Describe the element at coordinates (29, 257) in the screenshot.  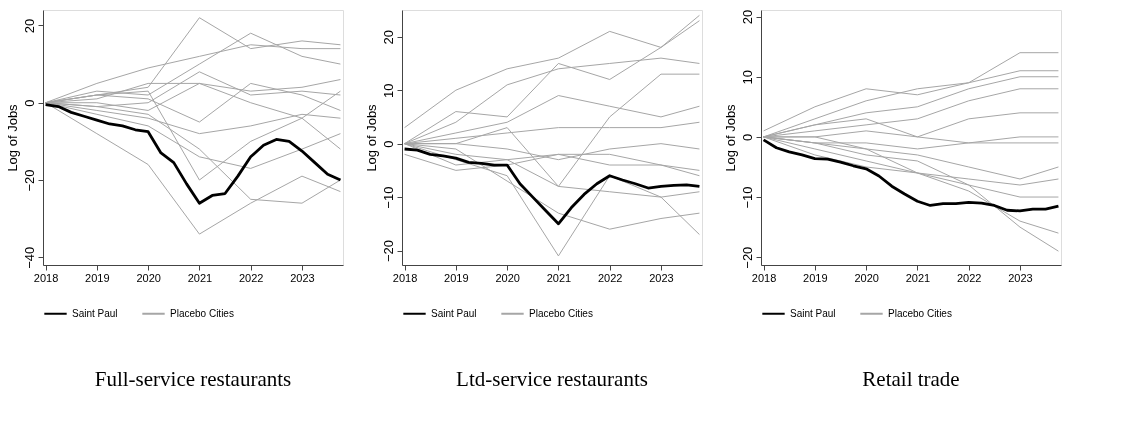
I see `y-tick-label: −40` at that location.